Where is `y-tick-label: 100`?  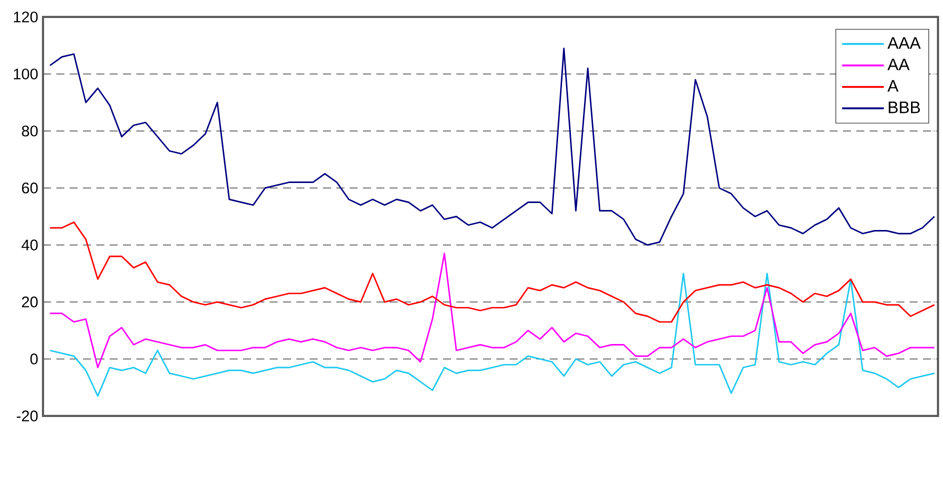 y-tick-label: 100 is located at coordinates (26, 74).